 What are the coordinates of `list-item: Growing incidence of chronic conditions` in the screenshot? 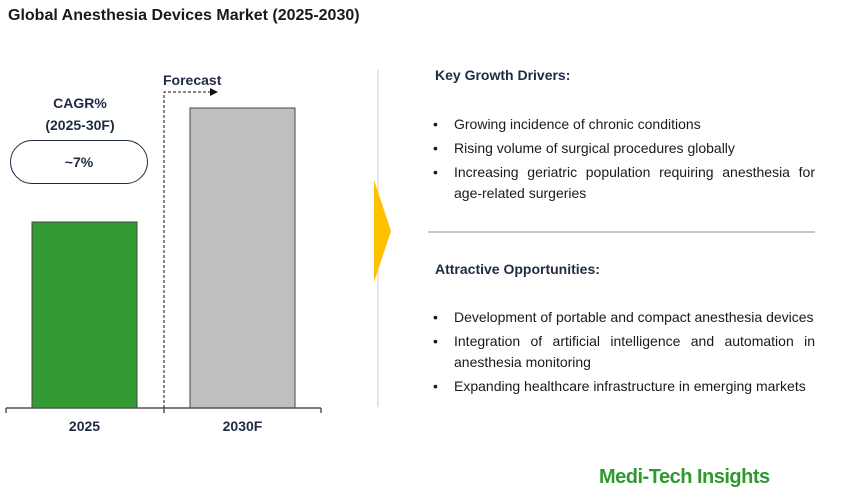 It's located at (624, 124).